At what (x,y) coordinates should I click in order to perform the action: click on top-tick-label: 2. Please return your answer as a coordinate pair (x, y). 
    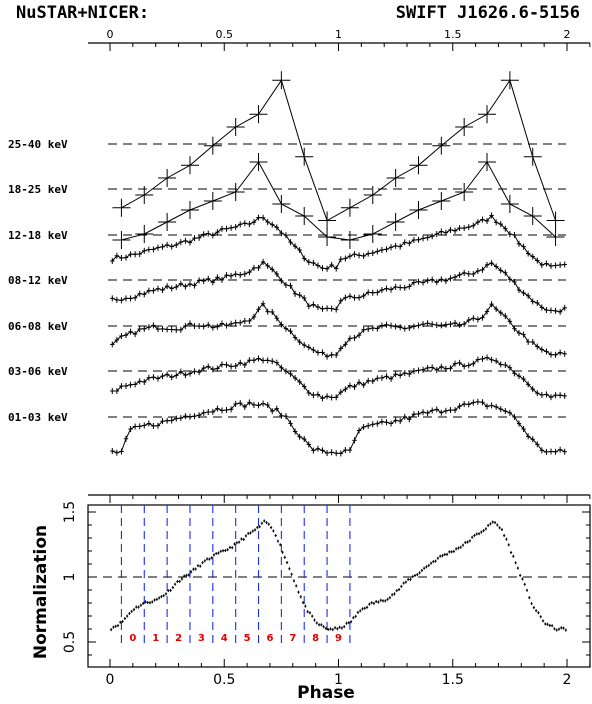
    Looking at the image, I should click on (567, 34).